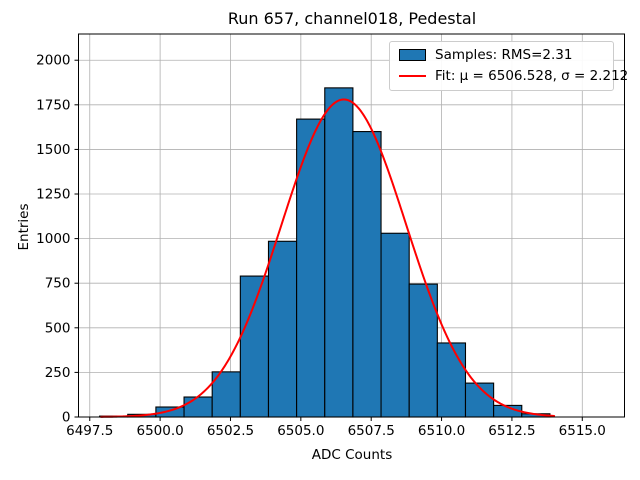  I want to click on x-tick-label: 6512.5, so click(511, 431).